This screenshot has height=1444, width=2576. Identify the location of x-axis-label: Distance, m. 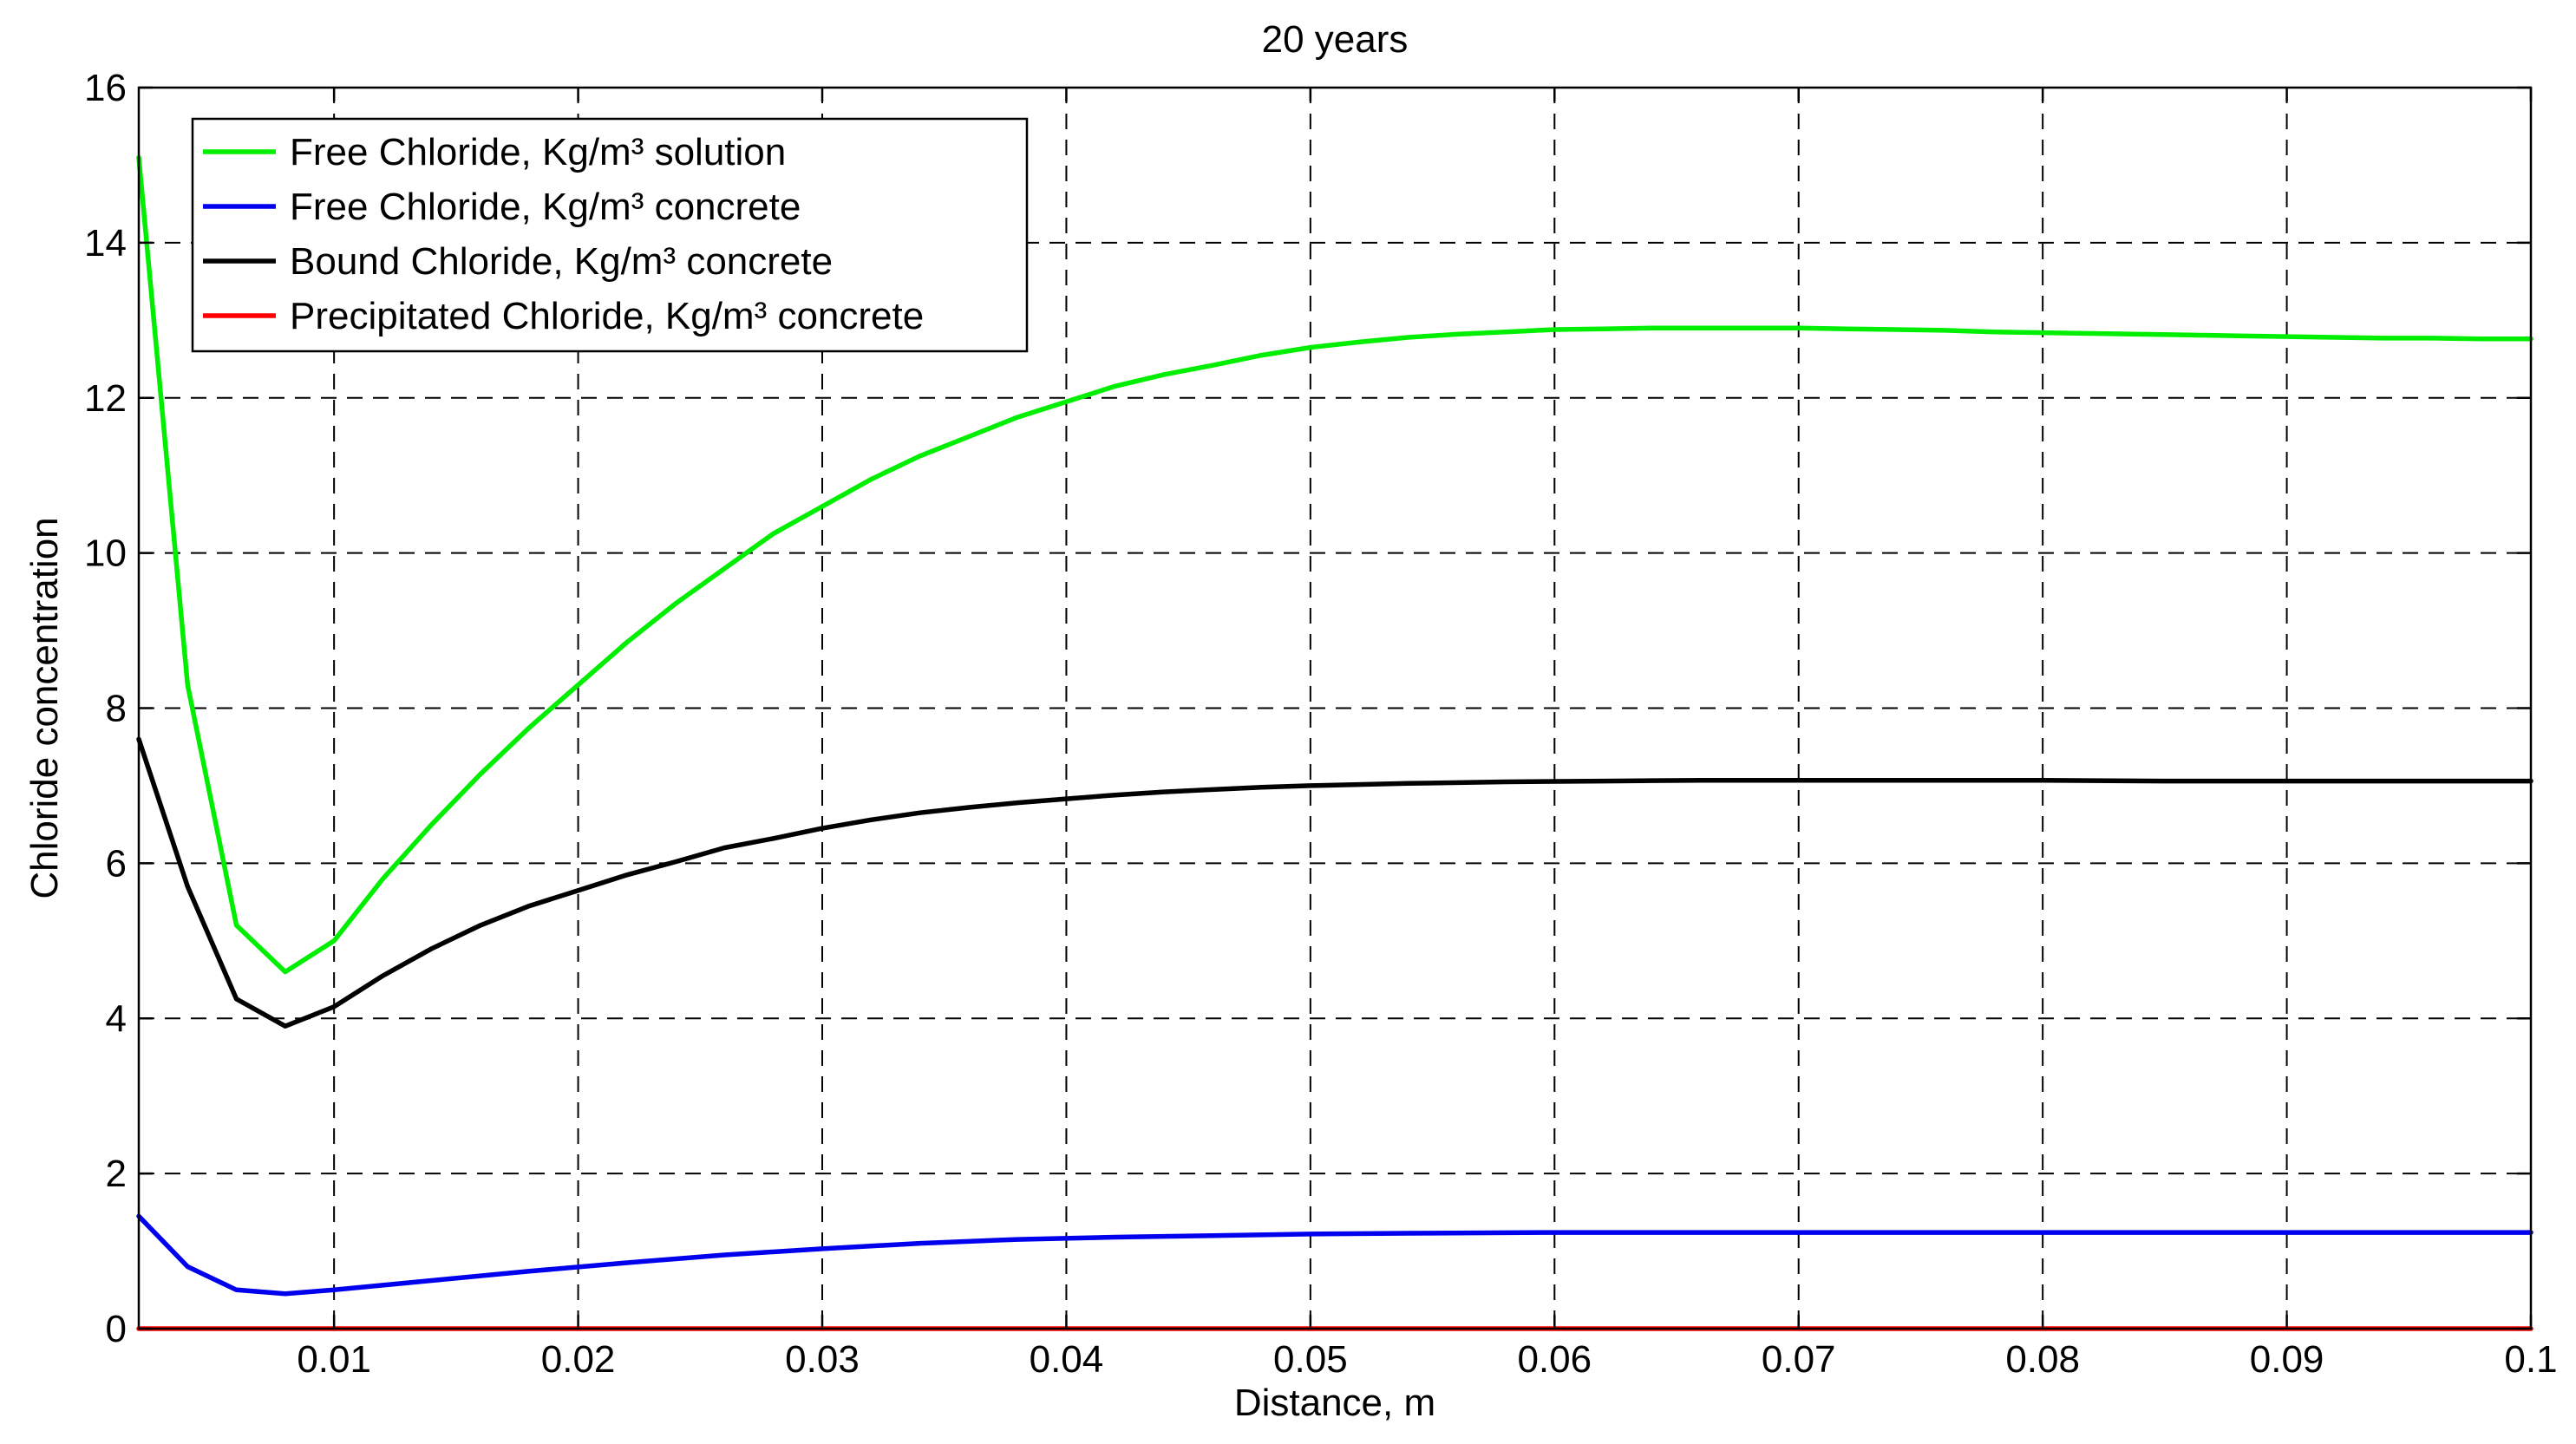
(1334, 1403).